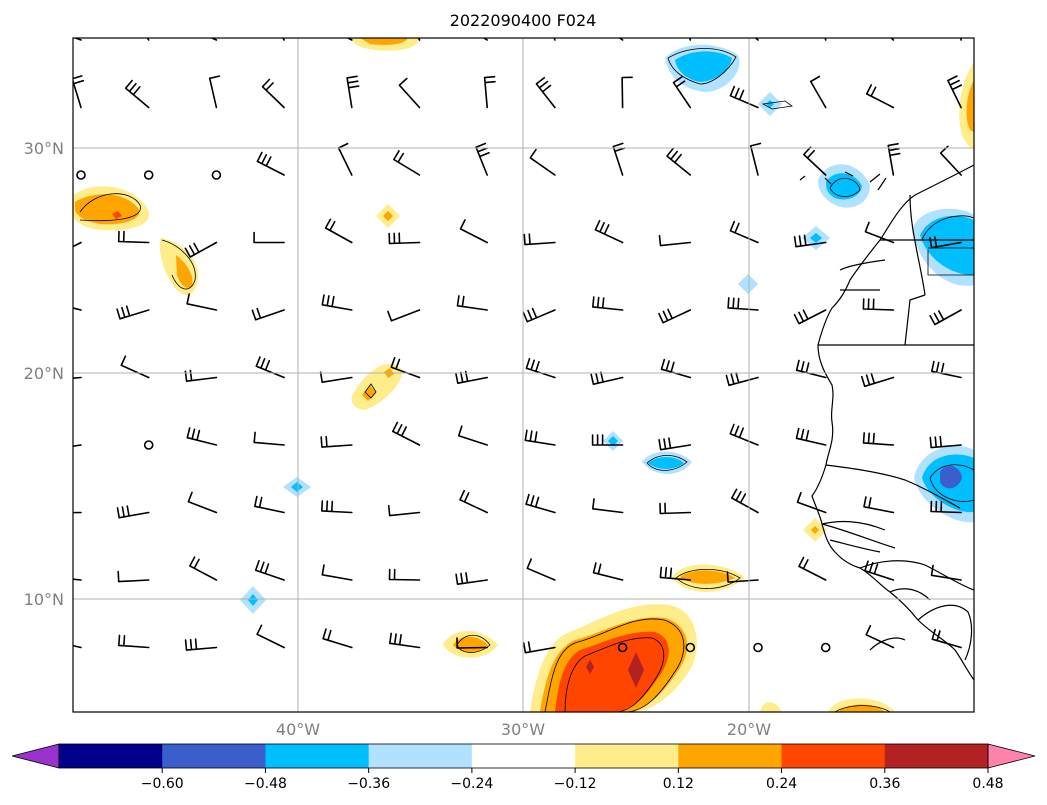 This screenshot has width=1047, height=805. What do you see at coordinates (523, 729) in the screenshot?
I see `lon-label-30w: 30°W` at bounding box center [523, 729].